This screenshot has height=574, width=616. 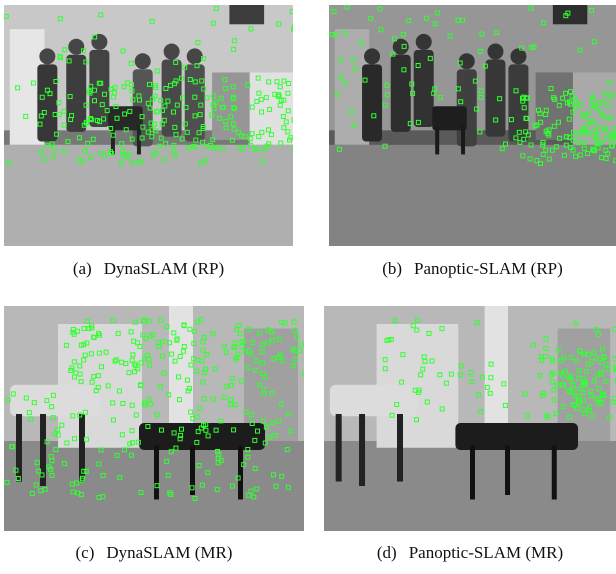 What do you see at coordinates (392, 268) in the screenshot?
I see `panel-b-tag: (b)` at bounding box center [392, 268].